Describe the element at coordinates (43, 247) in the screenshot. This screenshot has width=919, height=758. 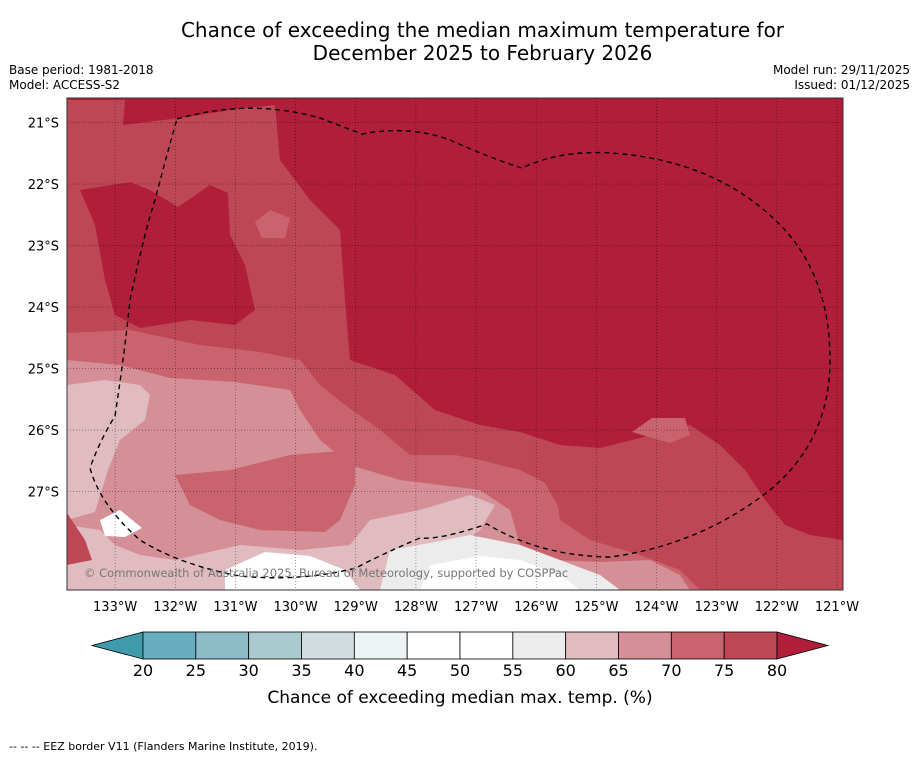
I see `y-tick-label: 23°S` at that location.